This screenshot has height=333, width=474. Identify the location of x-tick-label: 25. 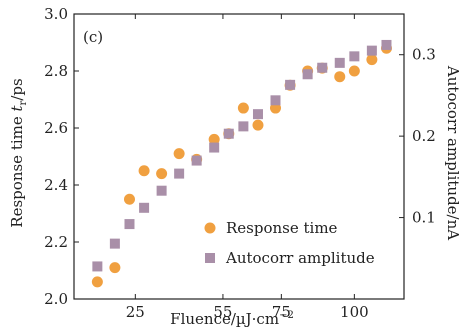
(135, 312).